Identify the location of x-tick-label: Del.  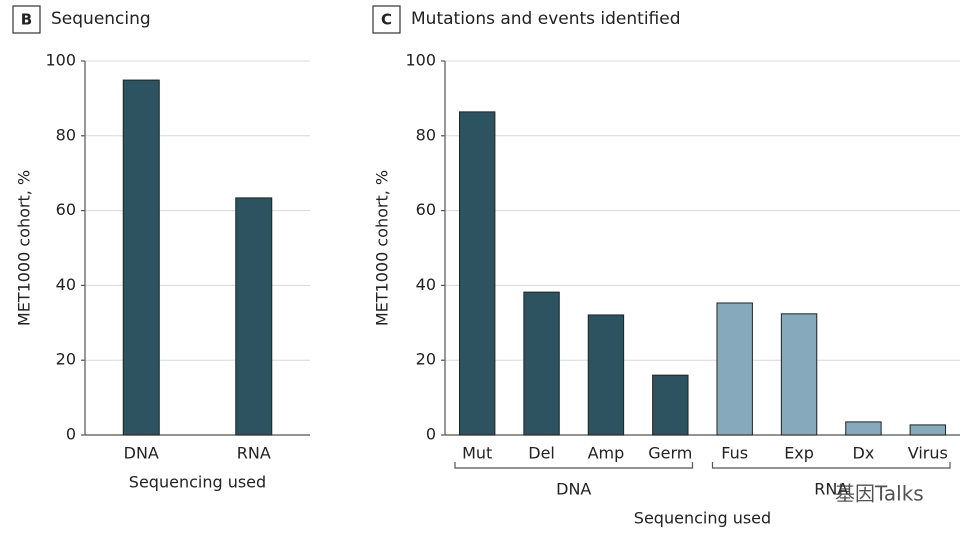
(541, 453).